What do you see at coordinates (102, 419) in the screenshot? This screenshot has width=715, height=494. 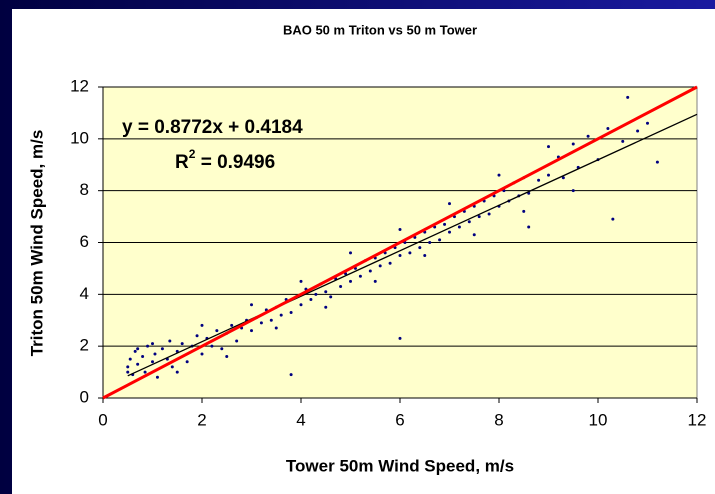 I see `x-tick-label: 0` at bounding box center [102, 419].